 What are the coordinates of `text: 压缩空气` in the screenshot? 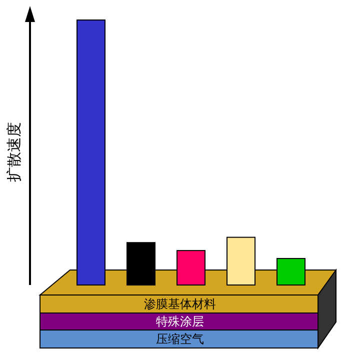 It's located at (180, 339).